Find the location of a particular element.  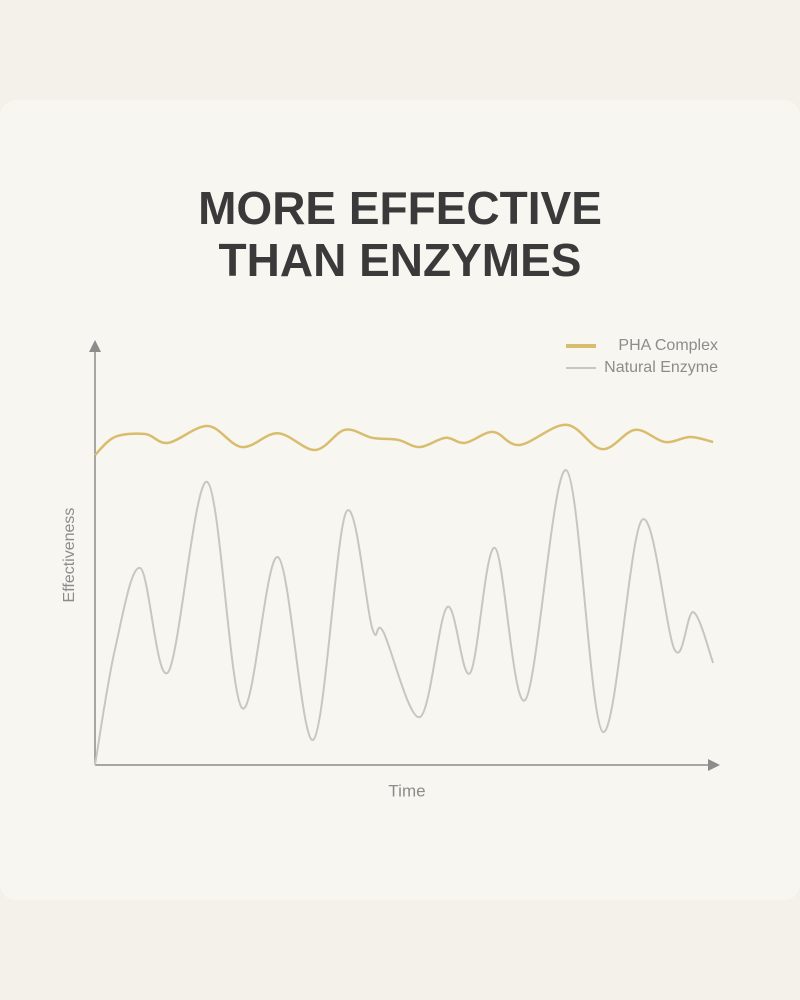

series-line is located at coordinates (404, 439).